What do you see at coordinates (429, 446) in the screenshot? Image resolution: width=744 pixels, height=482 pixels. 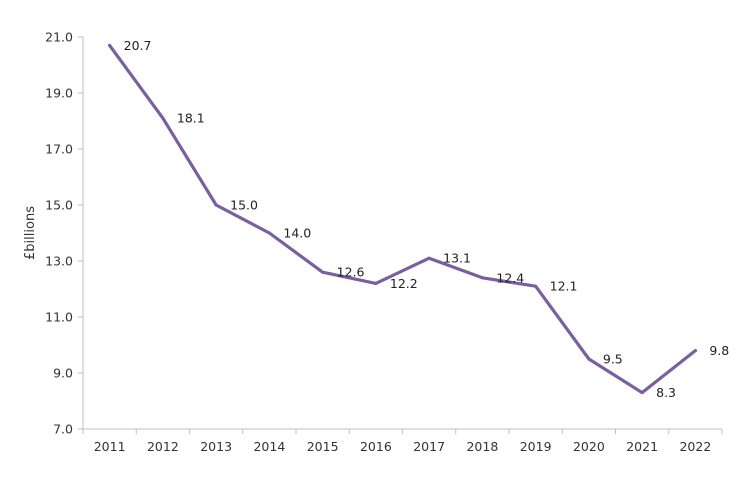 I see `x-tick-label: 2017` at bounding box center [429, 446].